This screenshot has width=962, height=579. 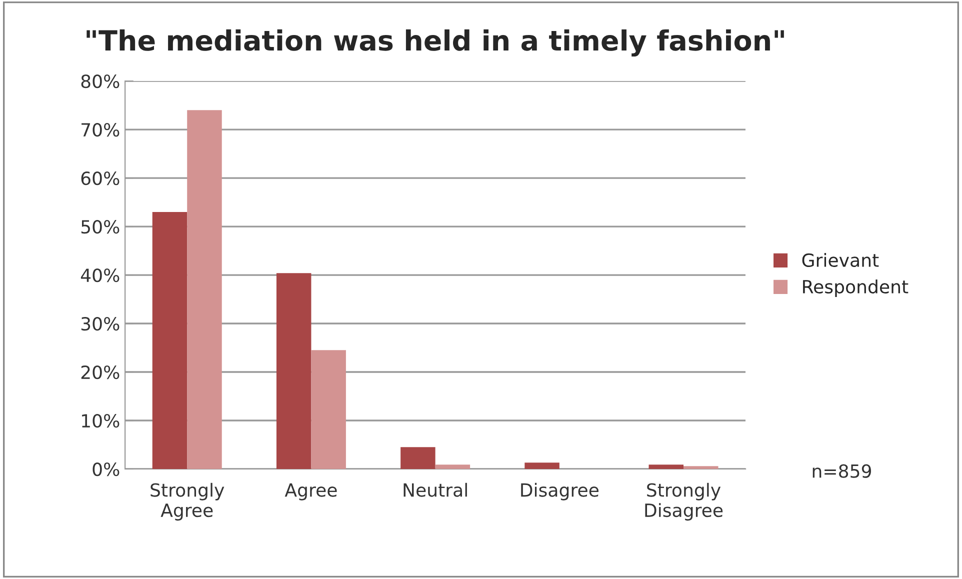 I want to click on x-tick-label: Strongly Disagree, so click(x=684, y=501).